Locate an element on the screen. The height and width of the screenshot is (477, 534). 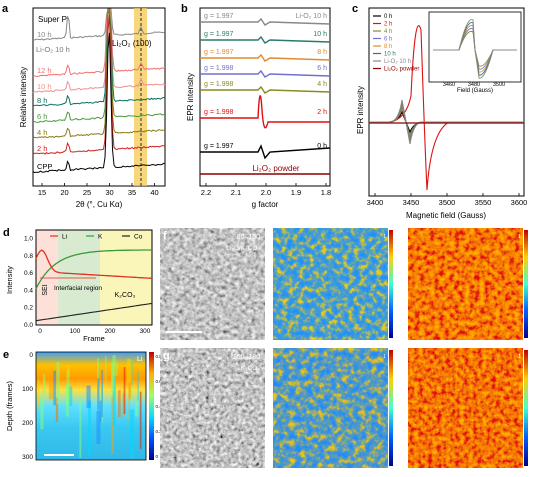
legend-label: 8 h is located at coordinates (388, 47).